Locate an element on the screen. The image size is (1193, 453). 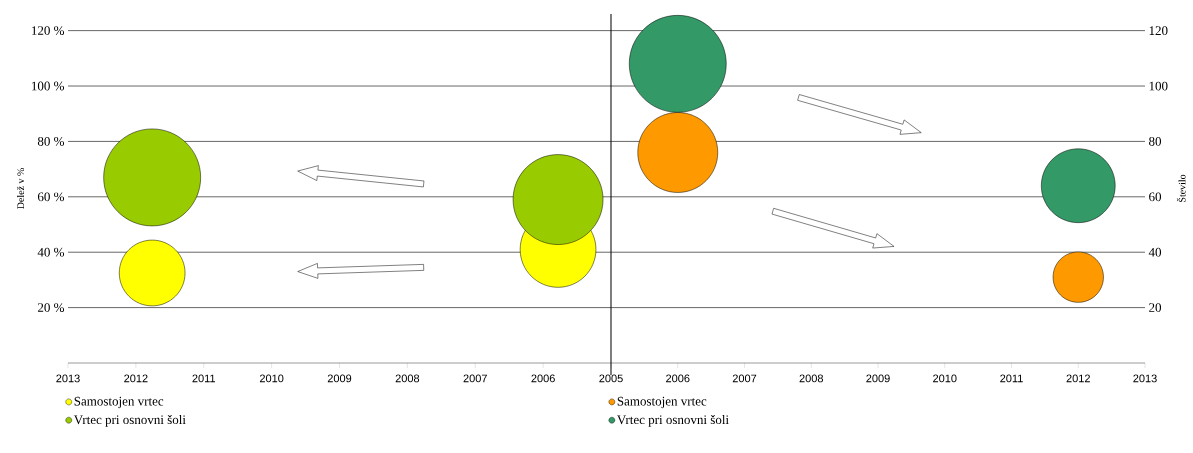
y-tick-label: 20 % is located at coordinates (51, 308).